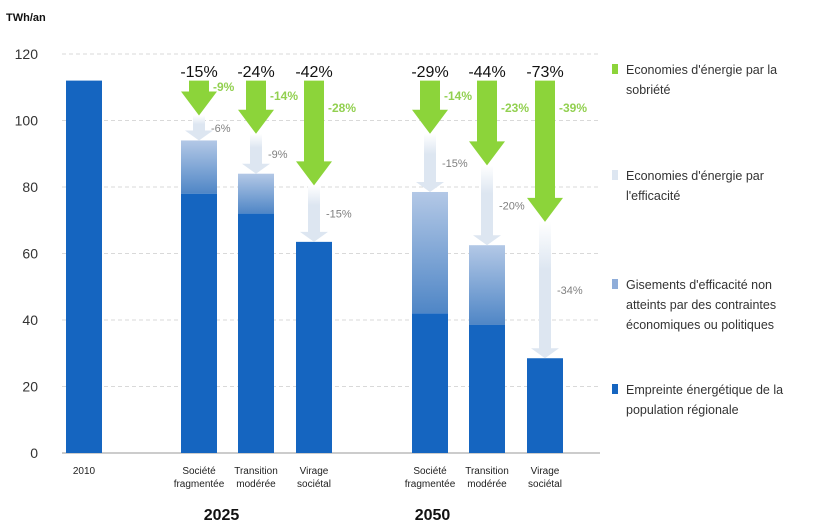 This screenshot has height=526, width=813. What do you see at coordinates (278, 155) in the screenshot?
I see `label-efficacite: -9%` at bounding box center [278, 155].